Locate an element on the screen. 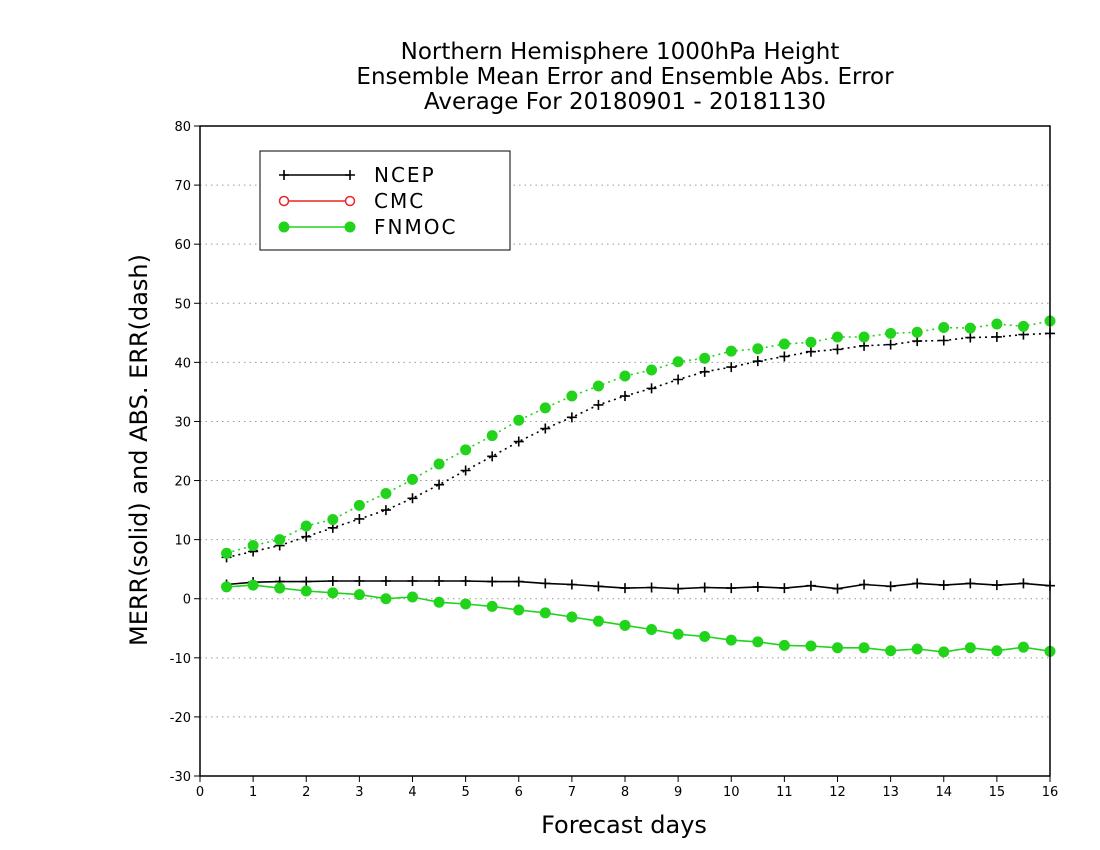 The width and height of the screenshot is (1100, 850). x-tick-label: 11 is located at coordinates (784, 792).